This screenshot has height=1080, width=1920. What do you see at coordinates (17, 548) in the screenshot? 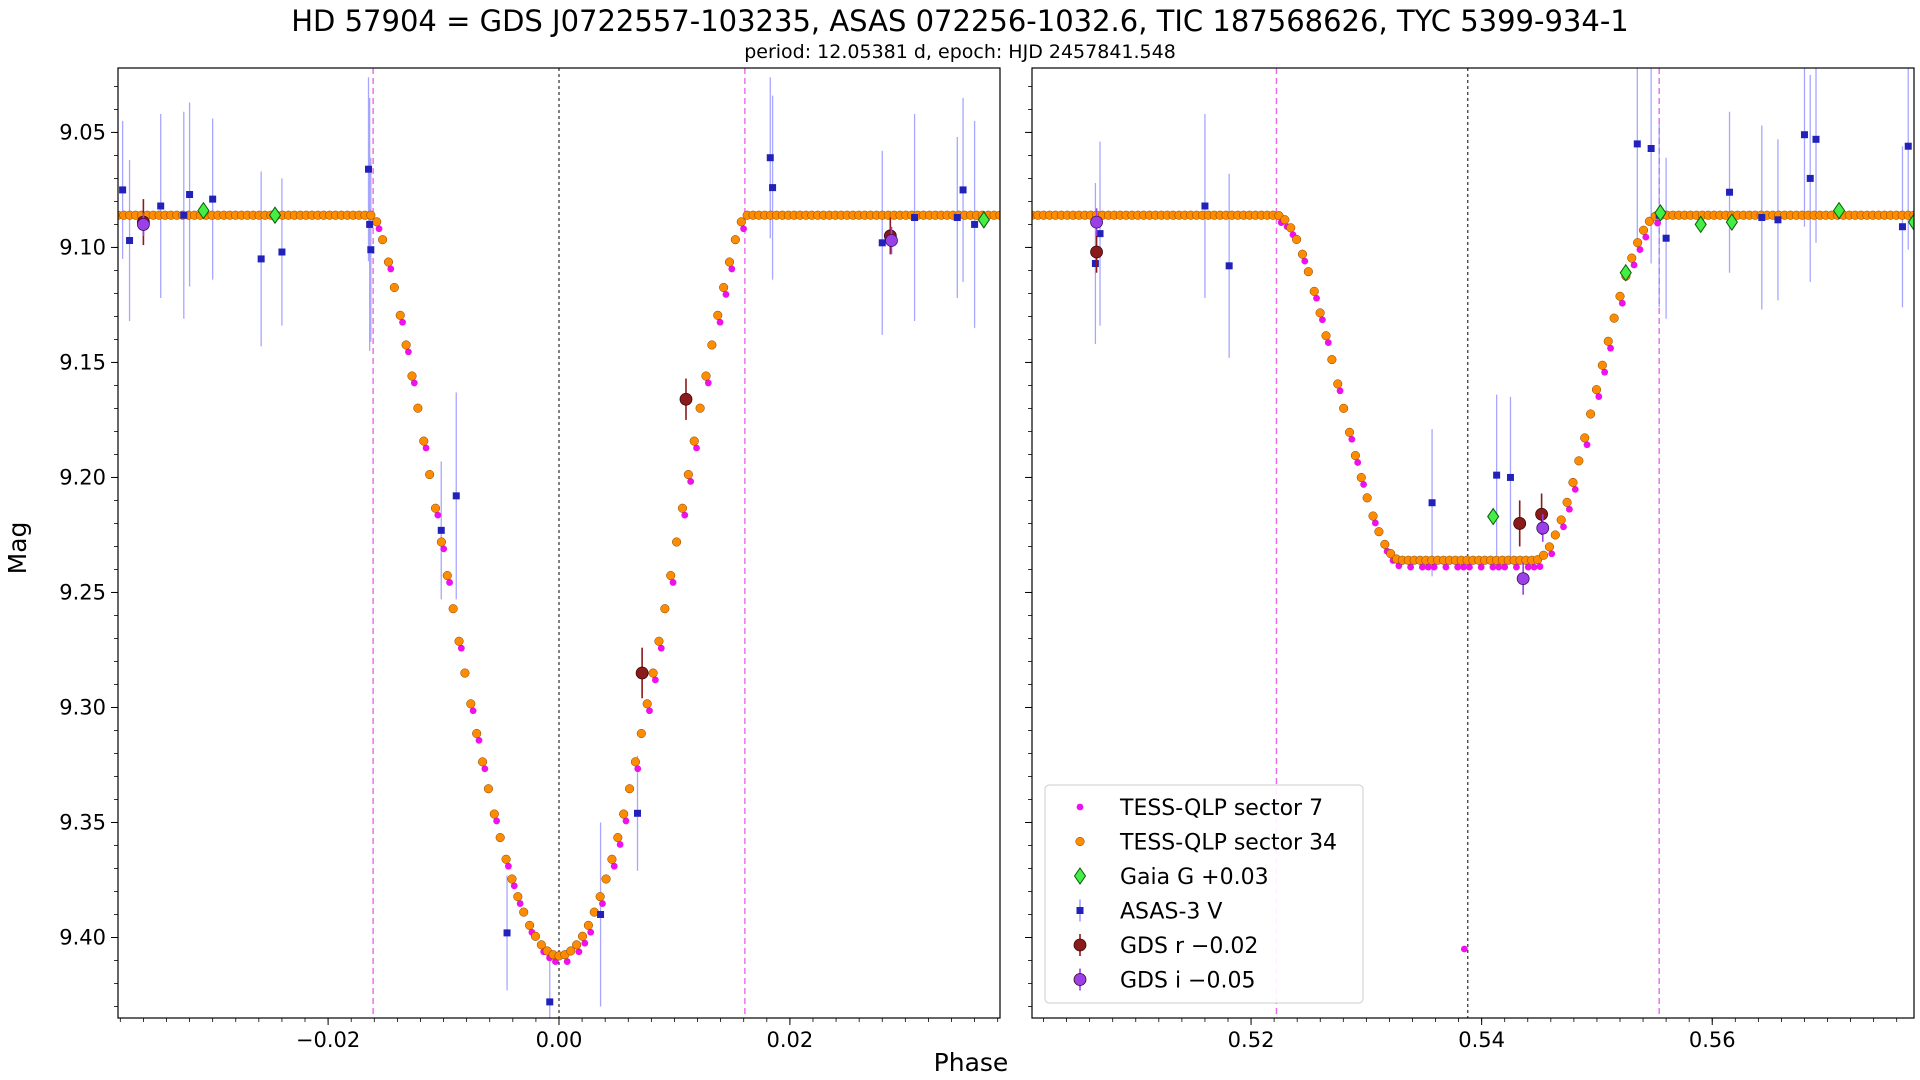
I see `y-axis-label: Mag` at bounding box center [17, 548].